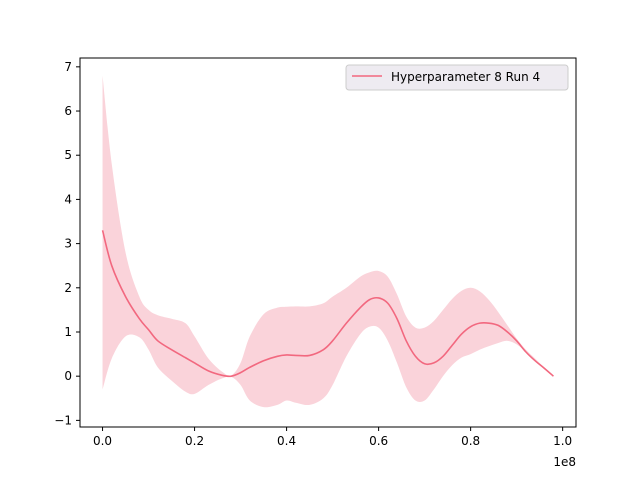  I want to click on x-tick-label: 0.6, so click(378, 441).